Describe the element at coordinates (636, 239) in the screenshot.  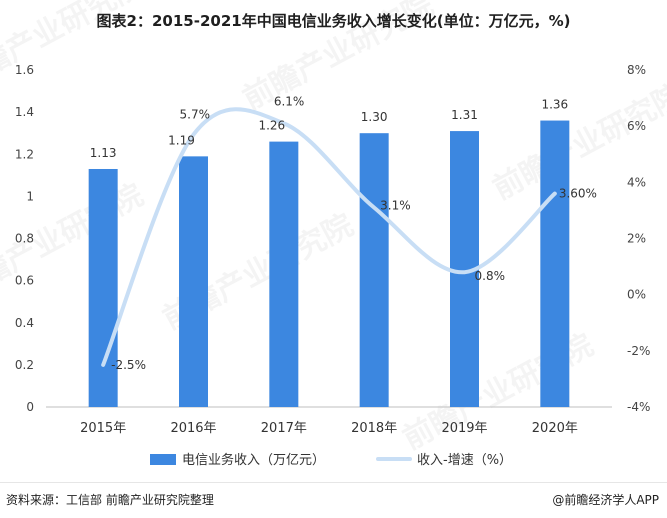
I see `right-tick-label: 2%` at that location.